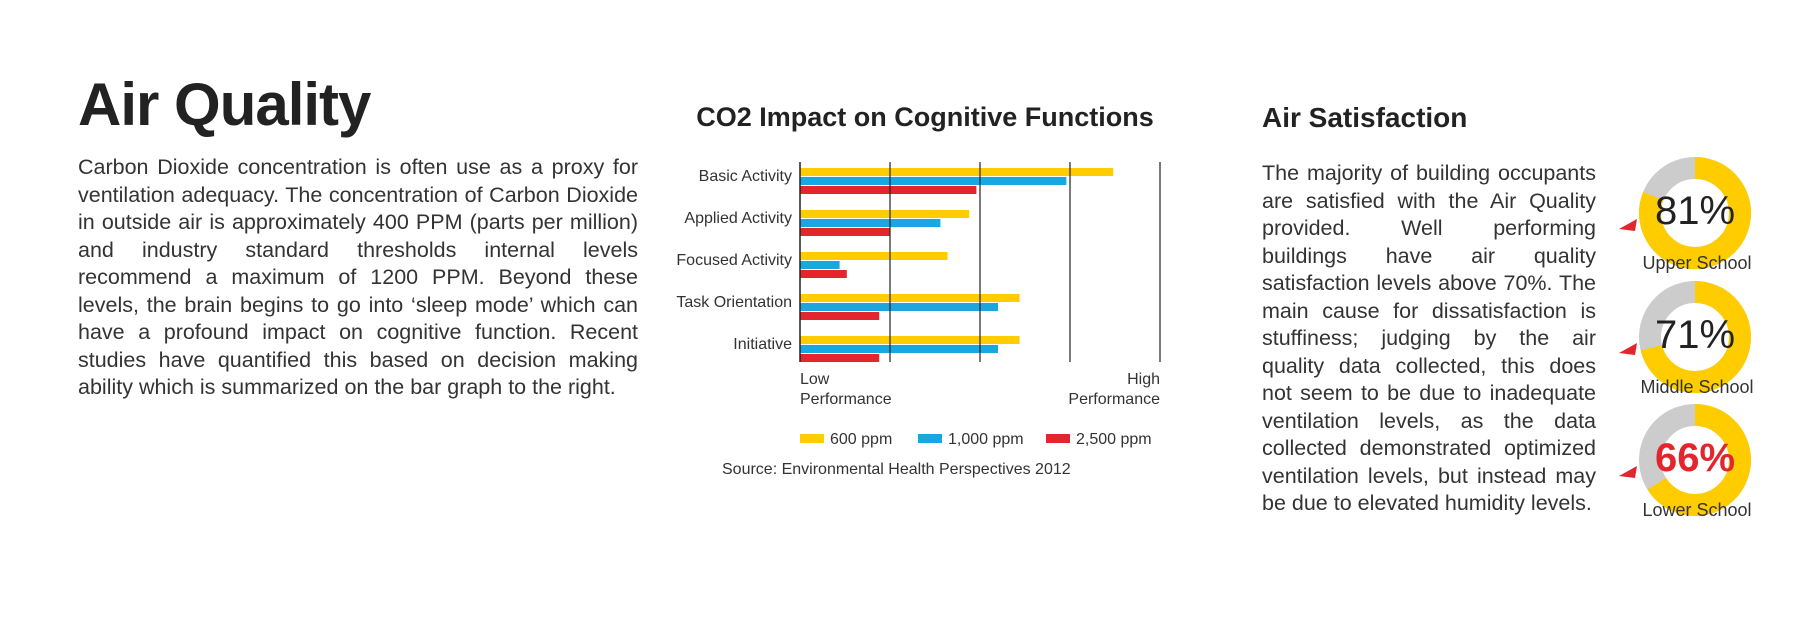 The image size is (1805, 638). Describe the element at coordinates (1058, 438) in the screenshot. I see `legend-swatch-2500ppm` at that location.